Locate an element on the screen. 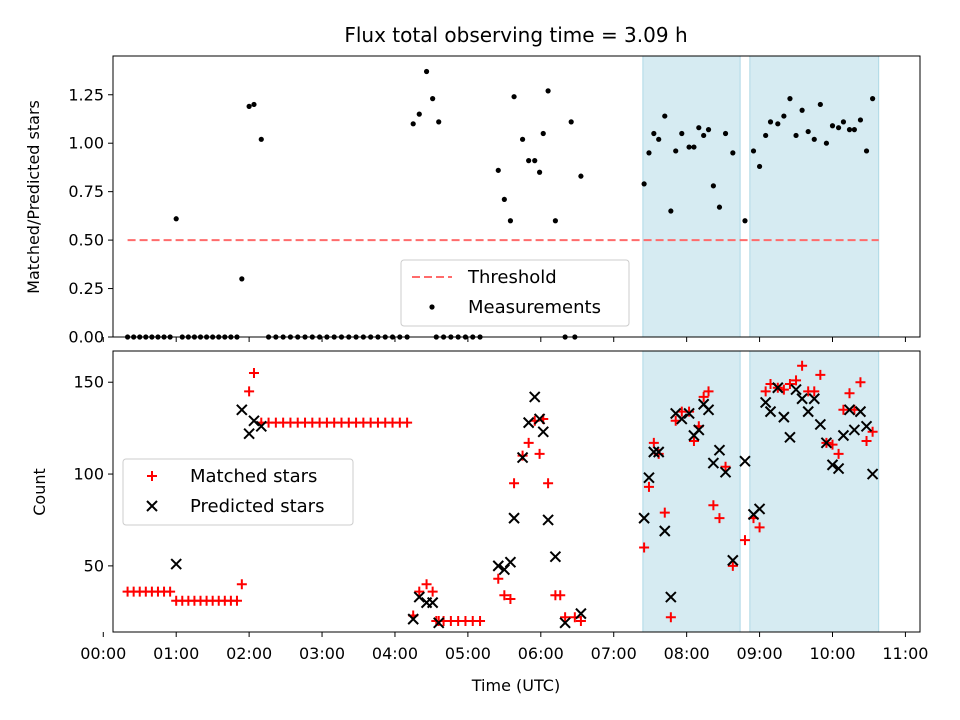 The image size is (960, 720). y-tick-label: 0.00 is located at coordinates (86, 337).